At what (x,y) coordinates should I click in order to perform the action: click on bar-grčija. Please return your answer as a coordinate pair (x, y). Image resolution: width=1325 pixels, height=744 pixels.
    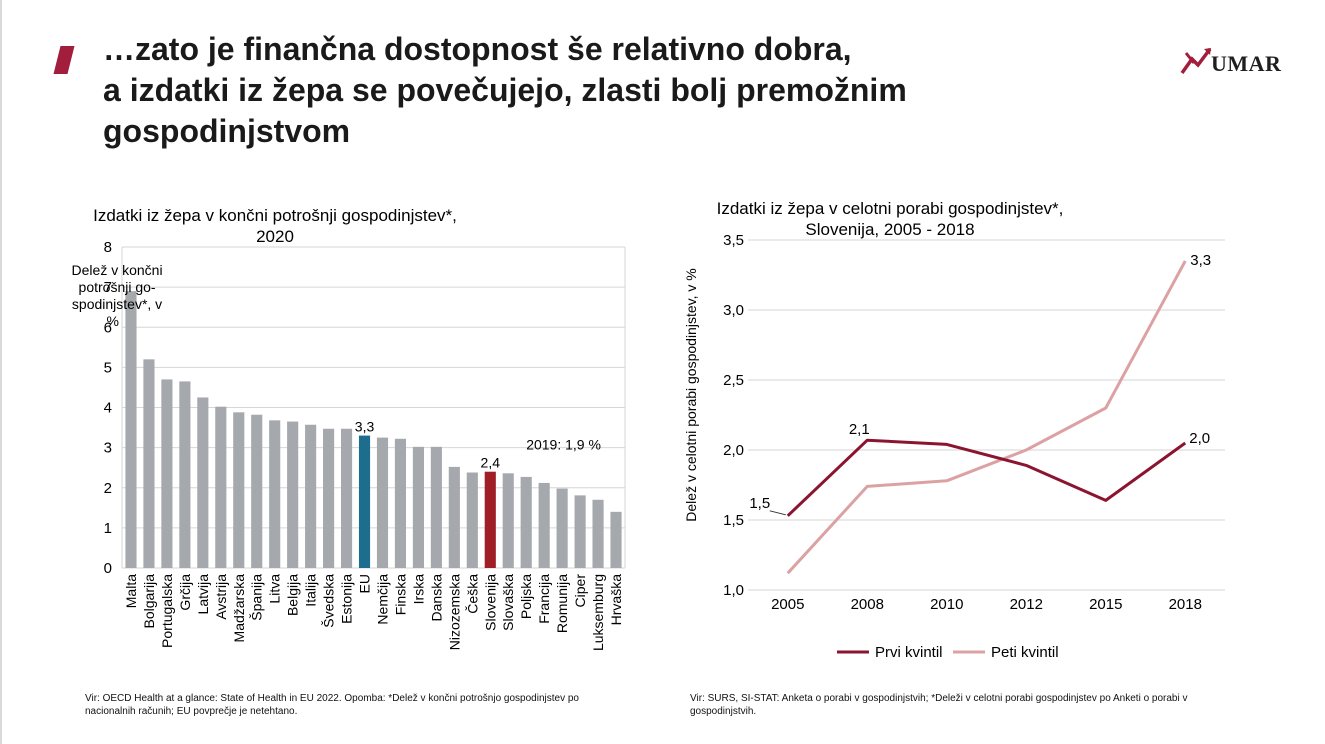
    Looking at the image, I should click on (185, 474).